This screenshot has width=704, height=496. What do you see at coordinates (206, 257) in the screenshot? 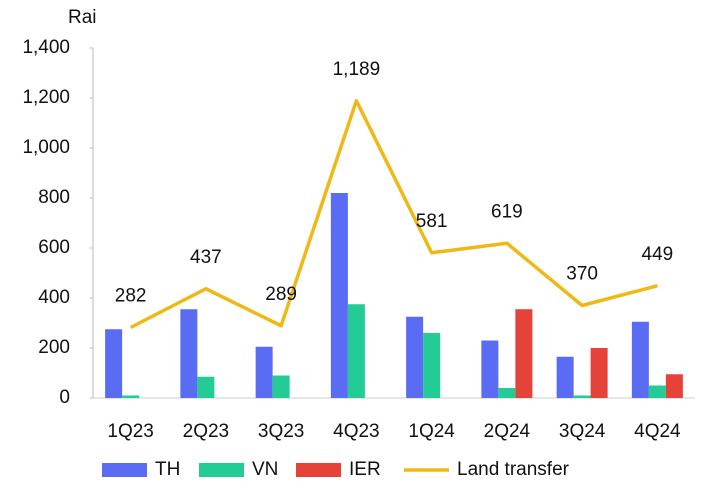
I see `data-label: 437` at bounding box center [206, 257].